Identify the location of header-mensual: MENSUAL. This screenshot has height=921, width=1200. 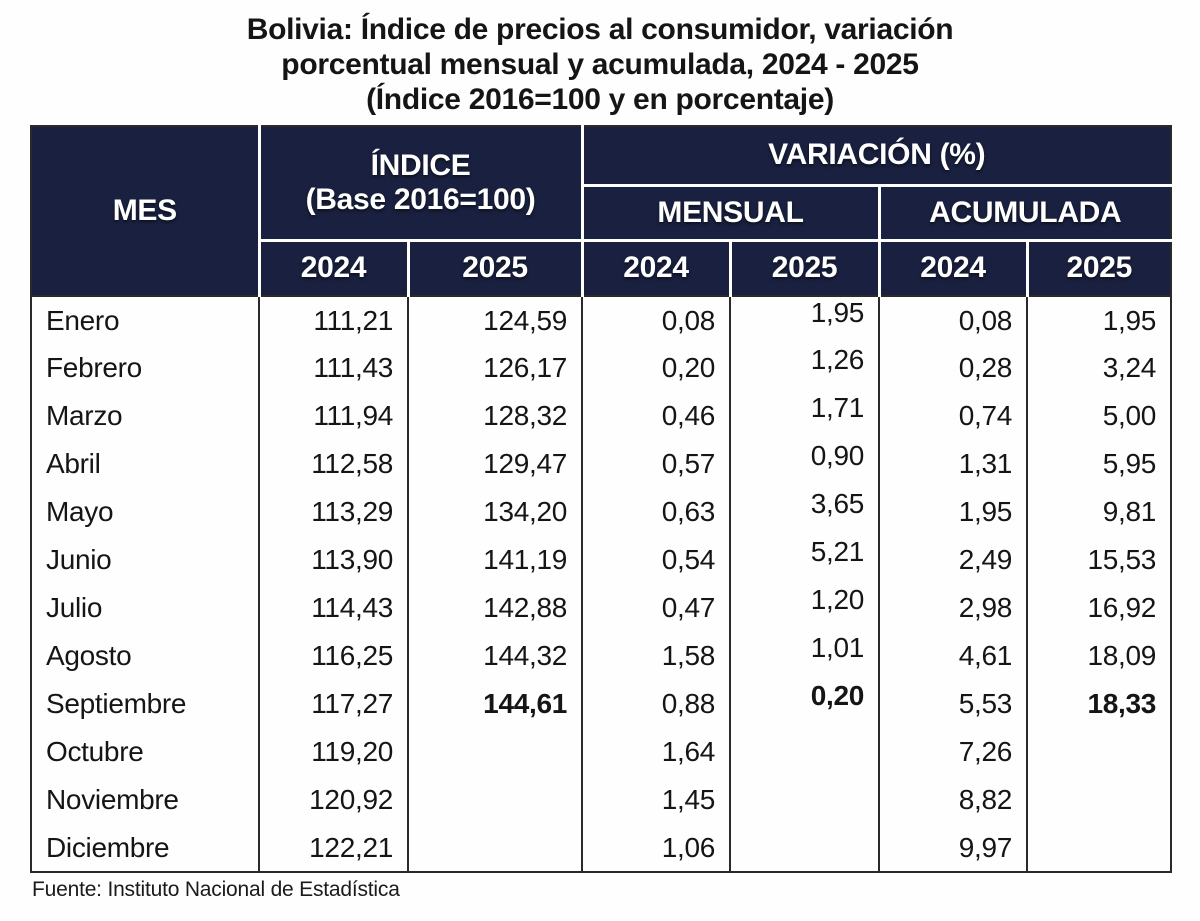
(731, 213).